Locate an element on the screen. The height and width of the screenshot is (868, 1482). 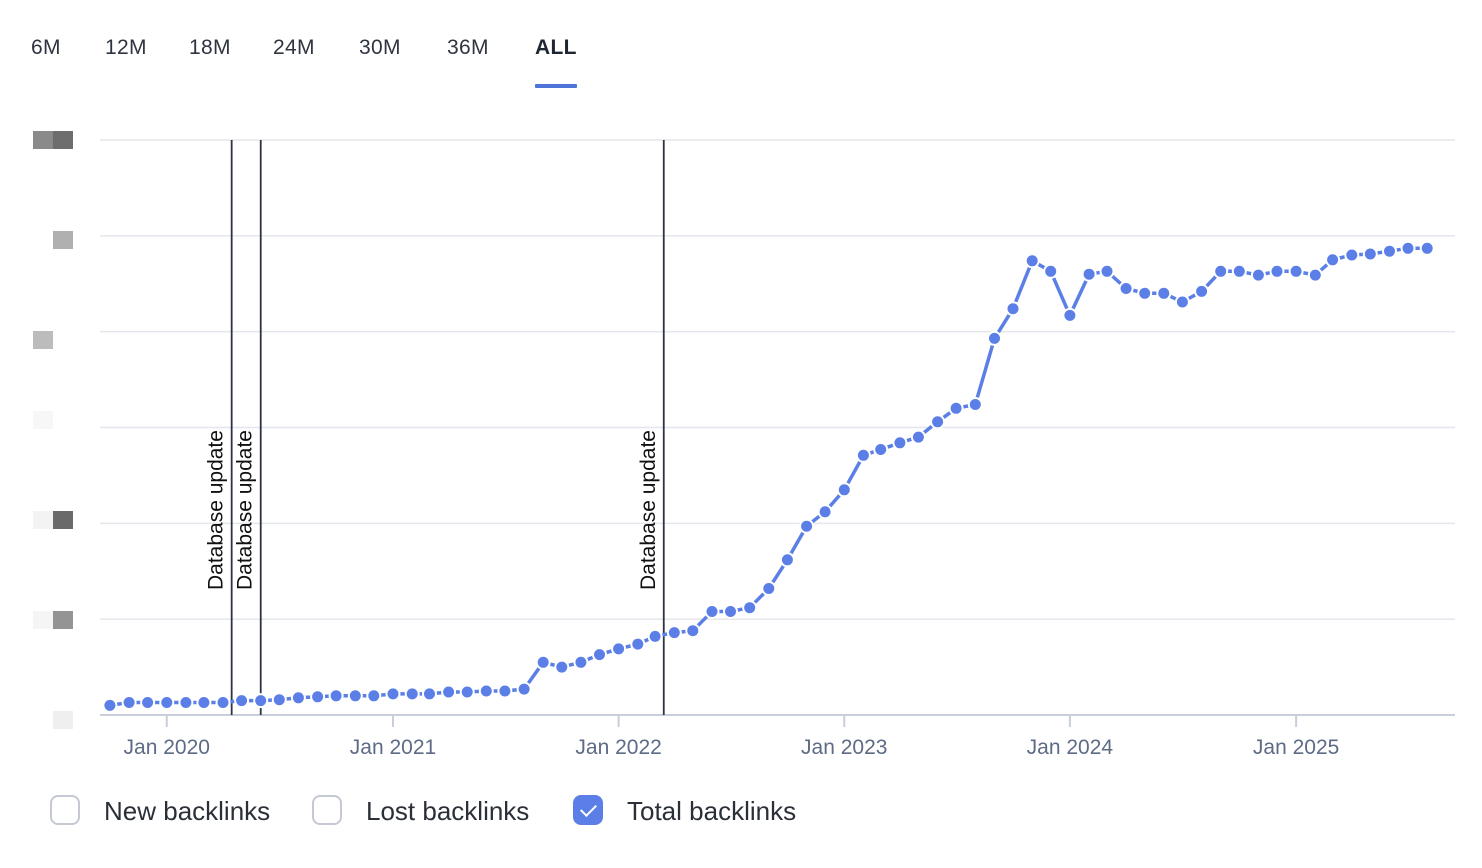
legend-lost-backlinks-label: Lost backlinks is located at coordinates (448, 811).